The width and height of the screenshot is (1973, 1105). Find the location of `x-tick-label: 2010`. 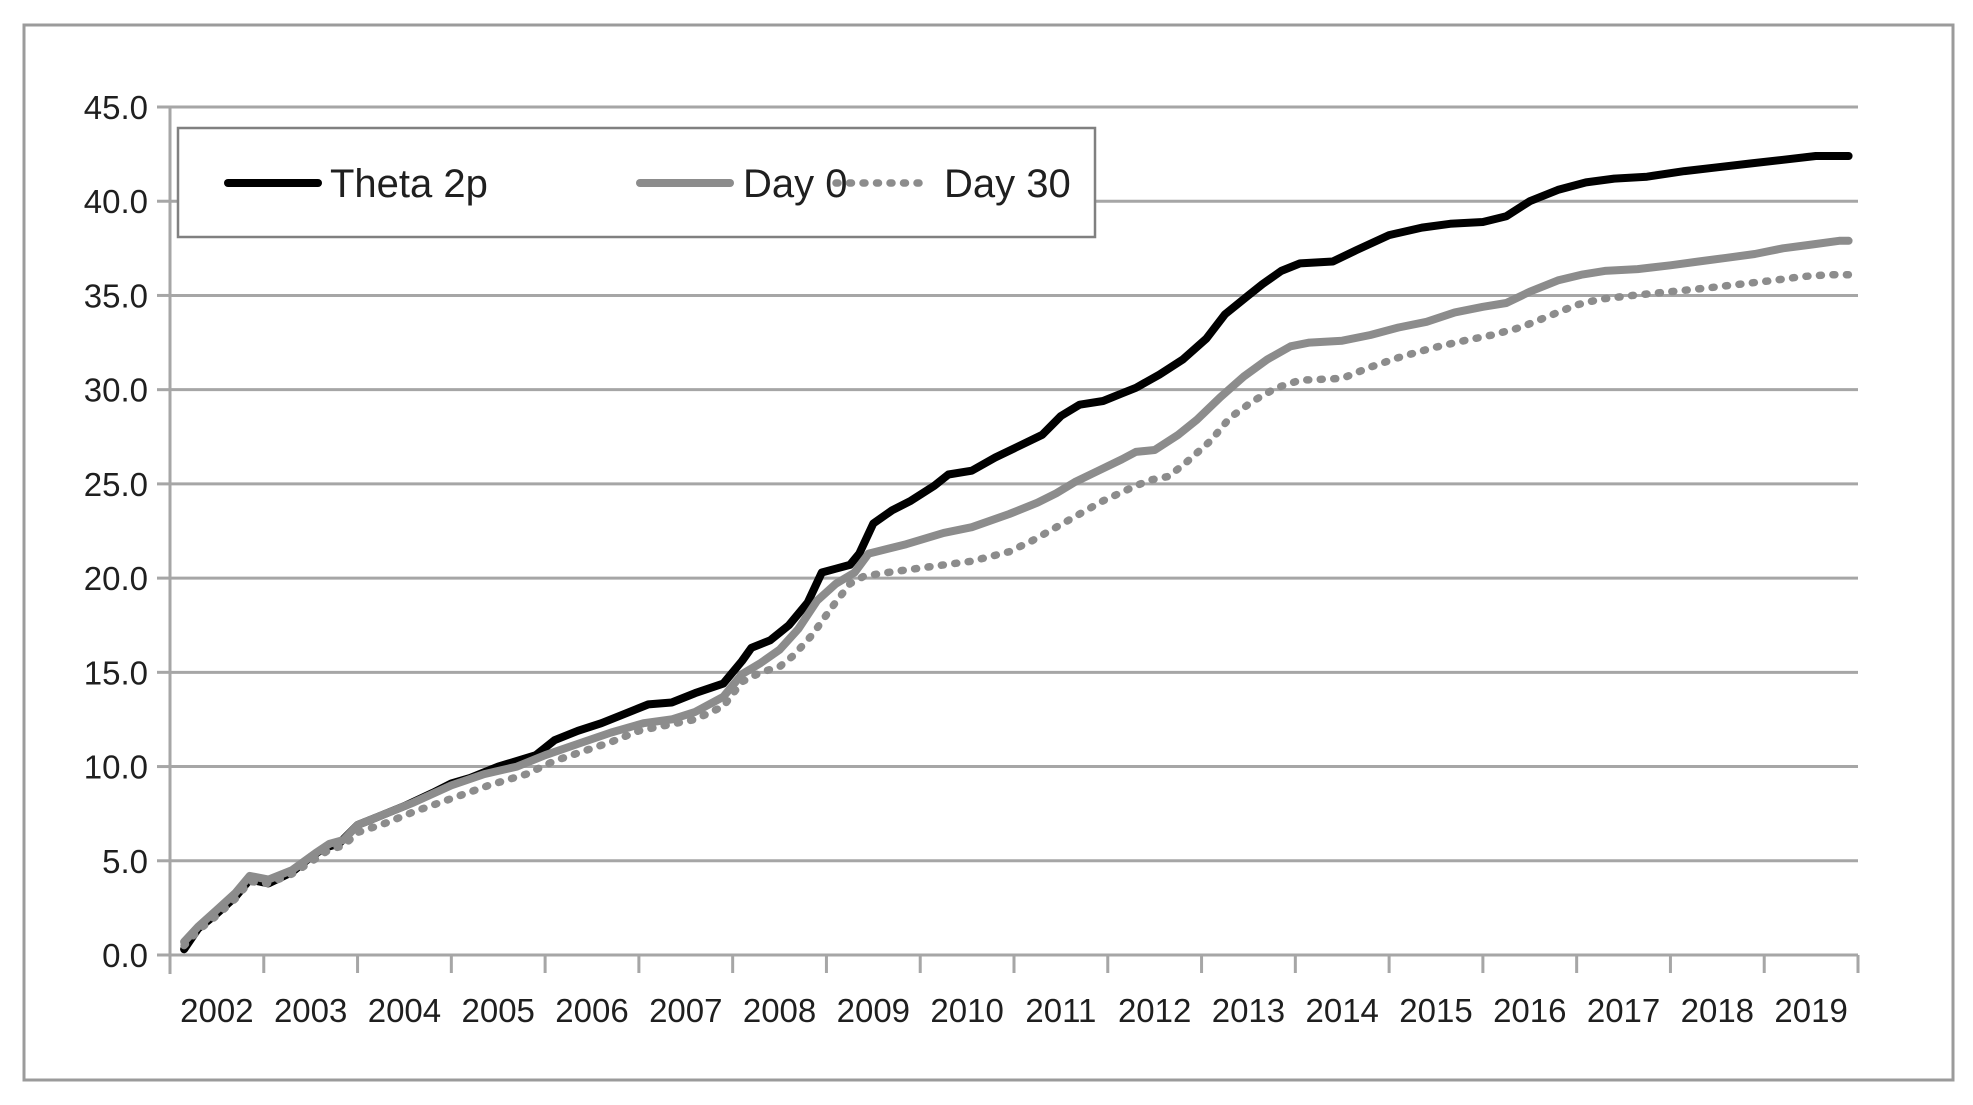

x-tick-label: 2010 is located at coordinates (966, 1010).